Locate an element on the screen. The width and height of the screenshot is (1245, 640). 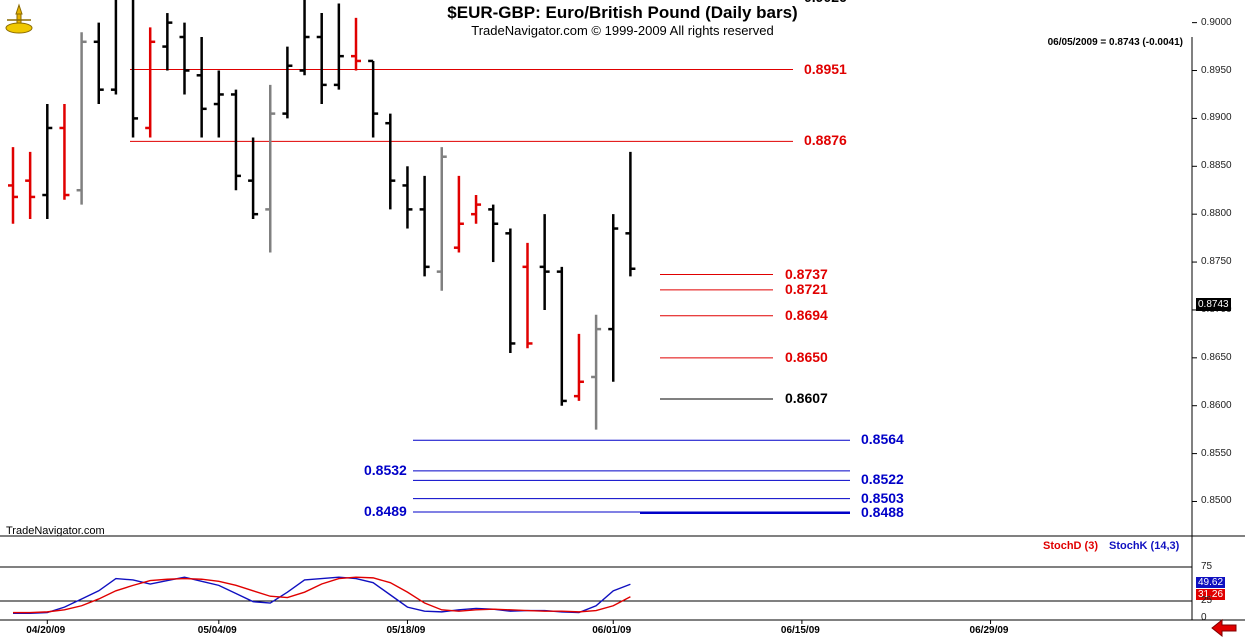
level-label: 0.9026 is located at coordinates (825, 2).